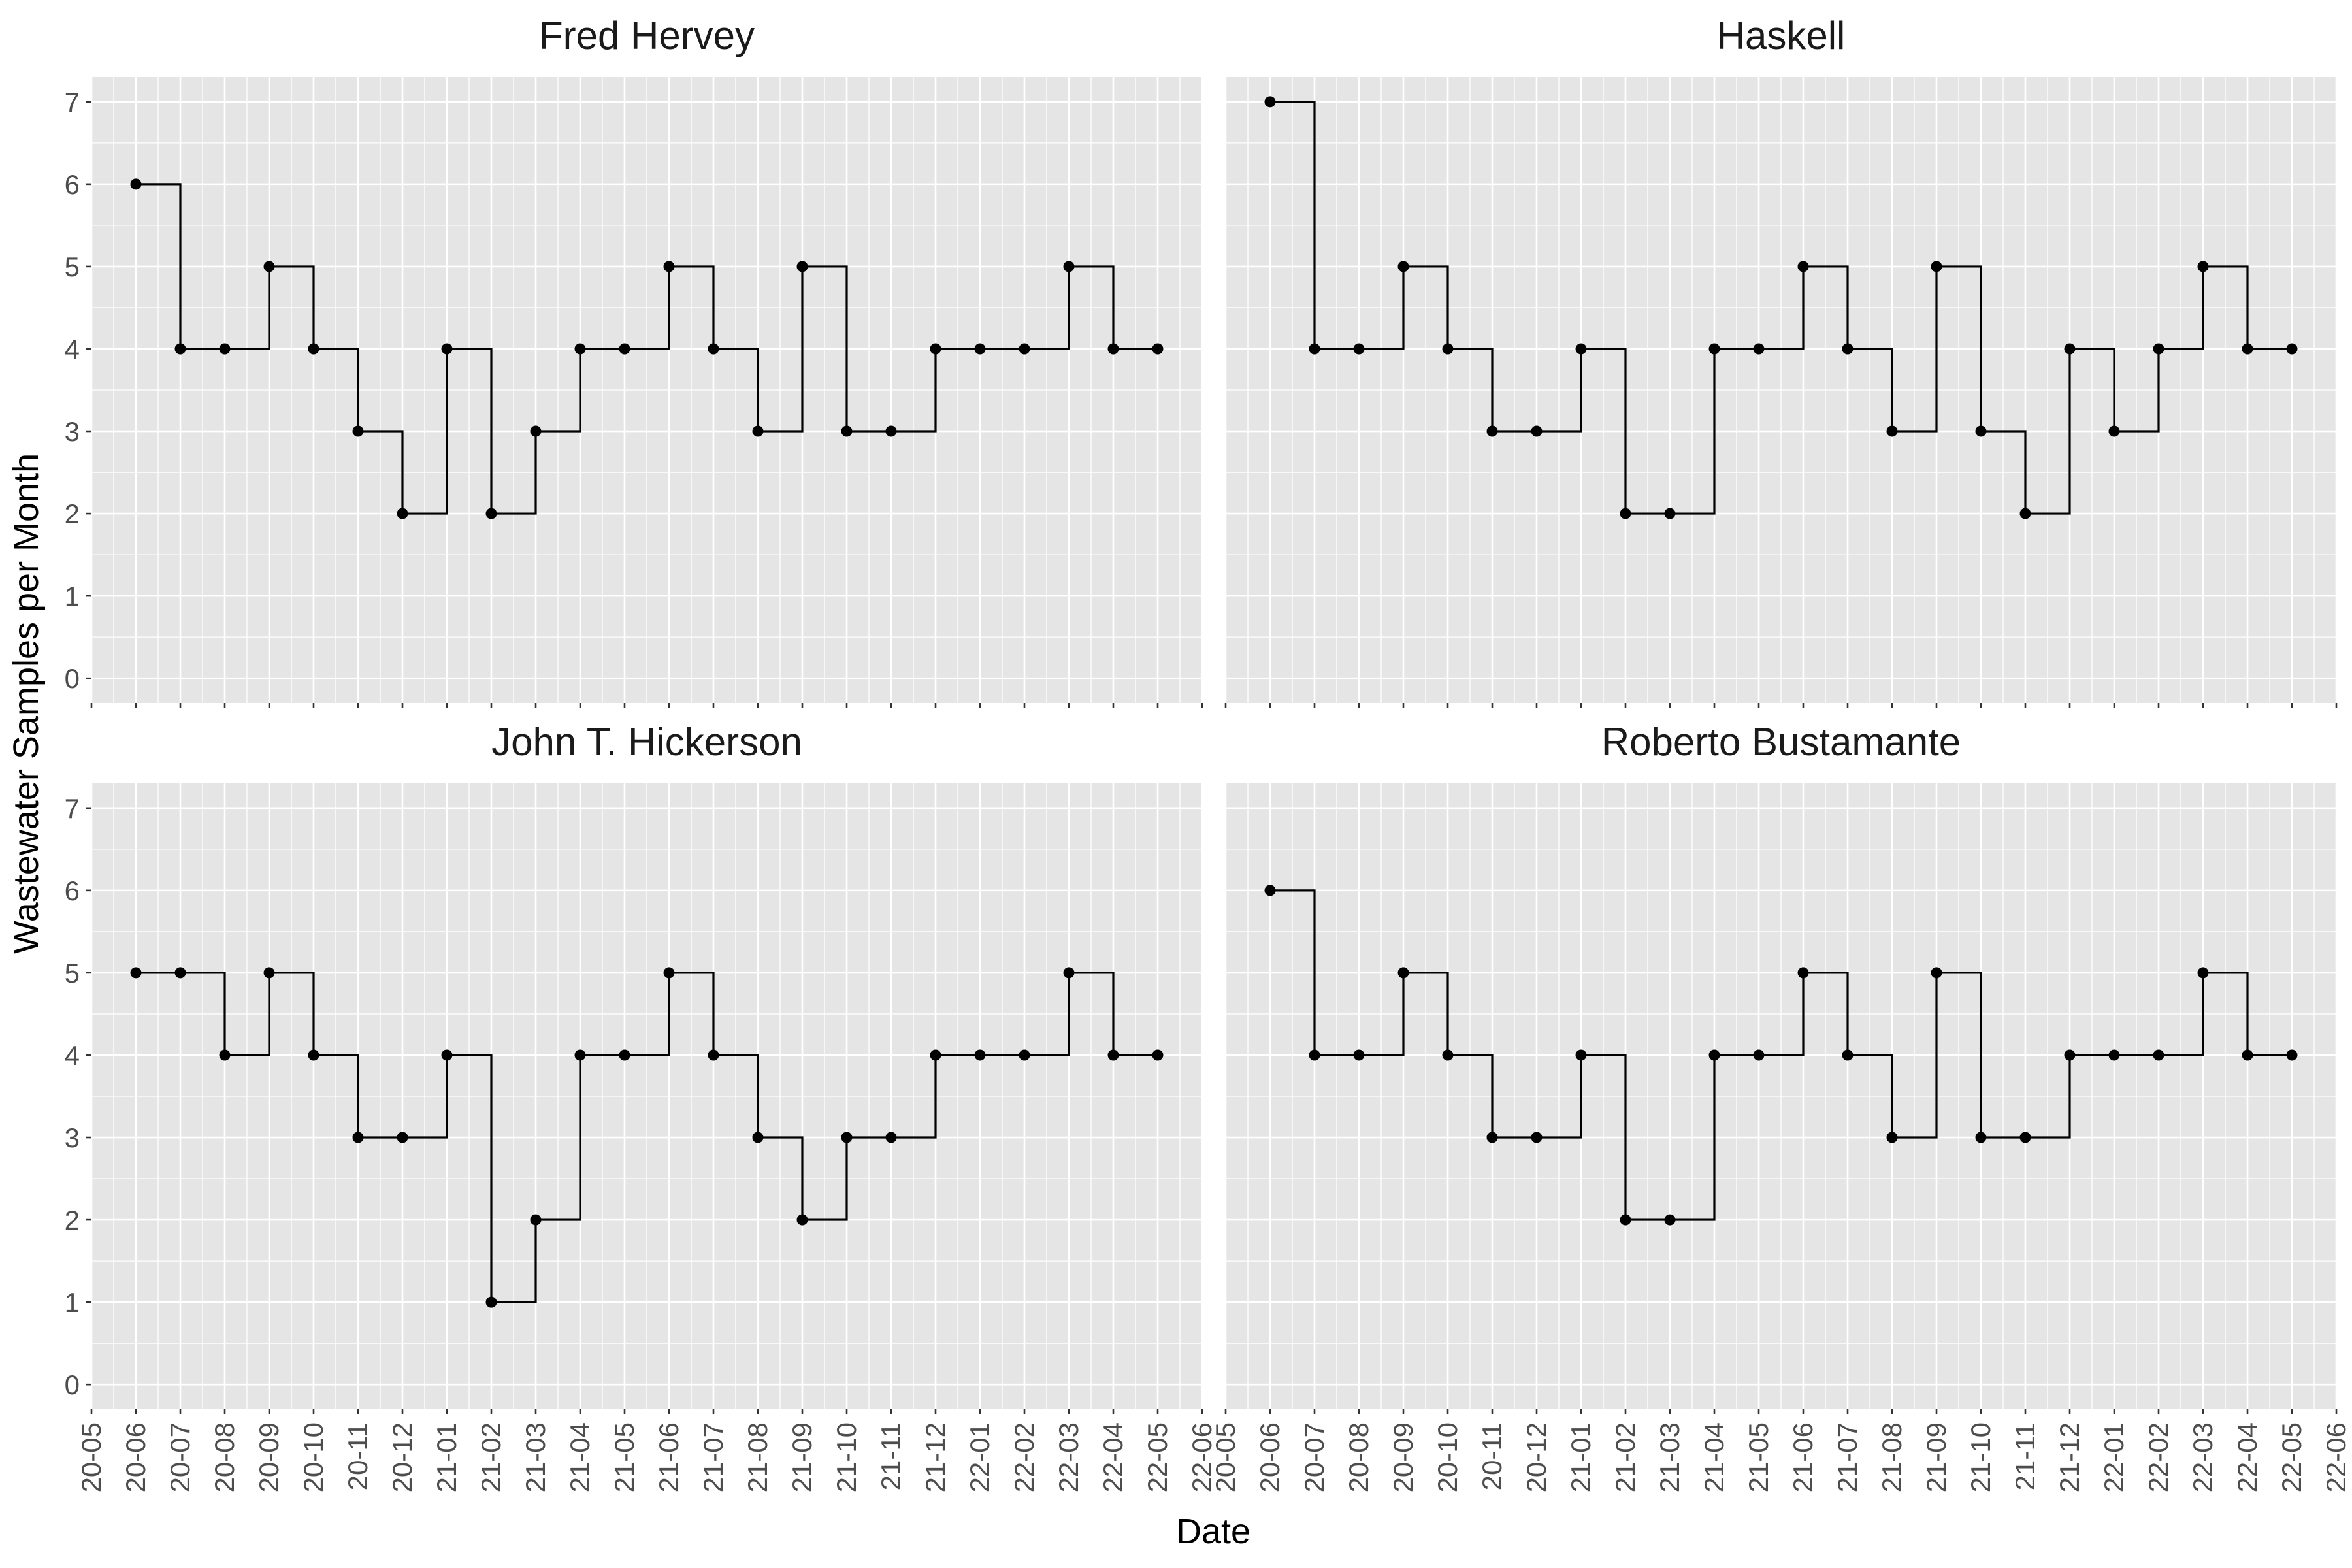 The width and height of the screenshot is (2352, 1568). What do you see at coordinates (224, 1457) in the screenshot?
I see `x-tick-label: 20-08` at bounding box center [224, 1457].